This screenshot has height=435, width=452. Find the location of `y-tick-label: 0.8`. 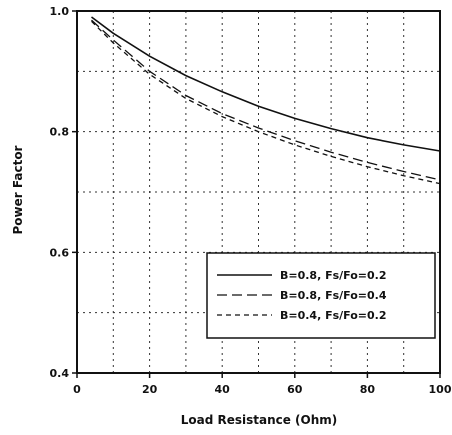

y-tick-label: 0.8 is located at coordinates (60, 132).